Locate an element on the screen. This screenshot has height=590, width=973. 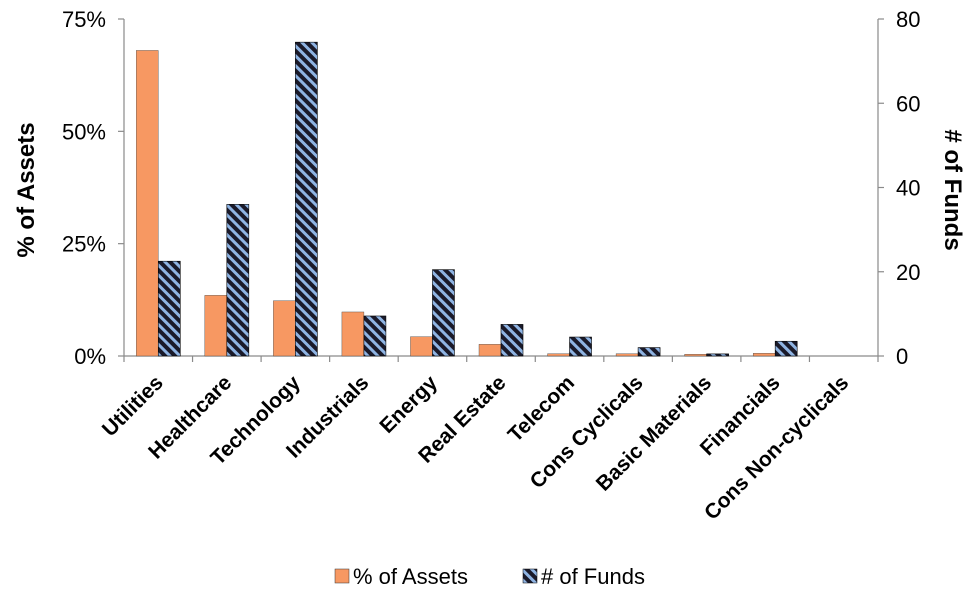
x-tick-label: Basic Materials is located at coordinates (654, 433).